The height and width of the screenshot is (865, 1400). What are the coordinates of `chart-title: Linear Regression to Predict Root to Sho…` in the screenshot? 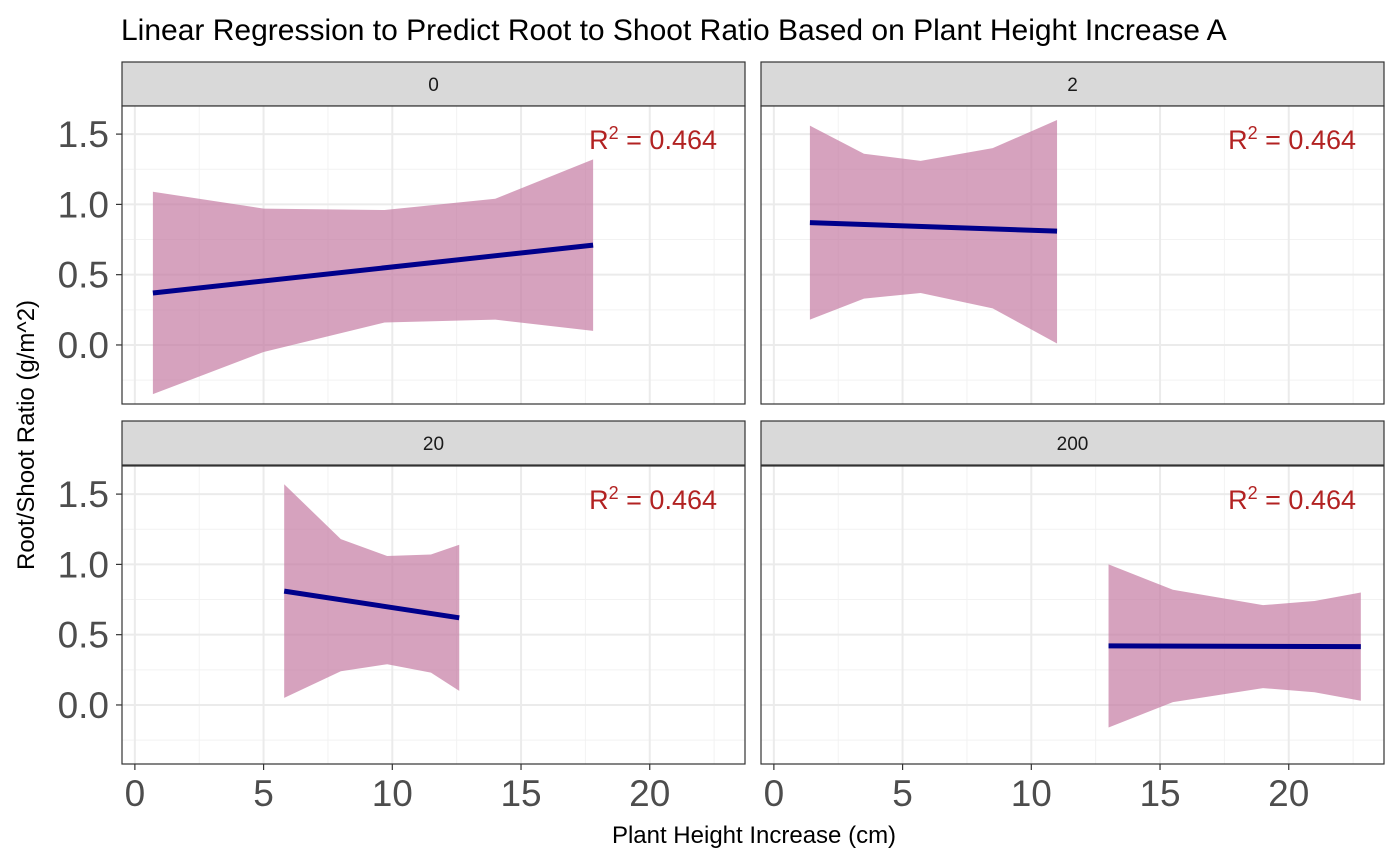 It's located at (674, 30).